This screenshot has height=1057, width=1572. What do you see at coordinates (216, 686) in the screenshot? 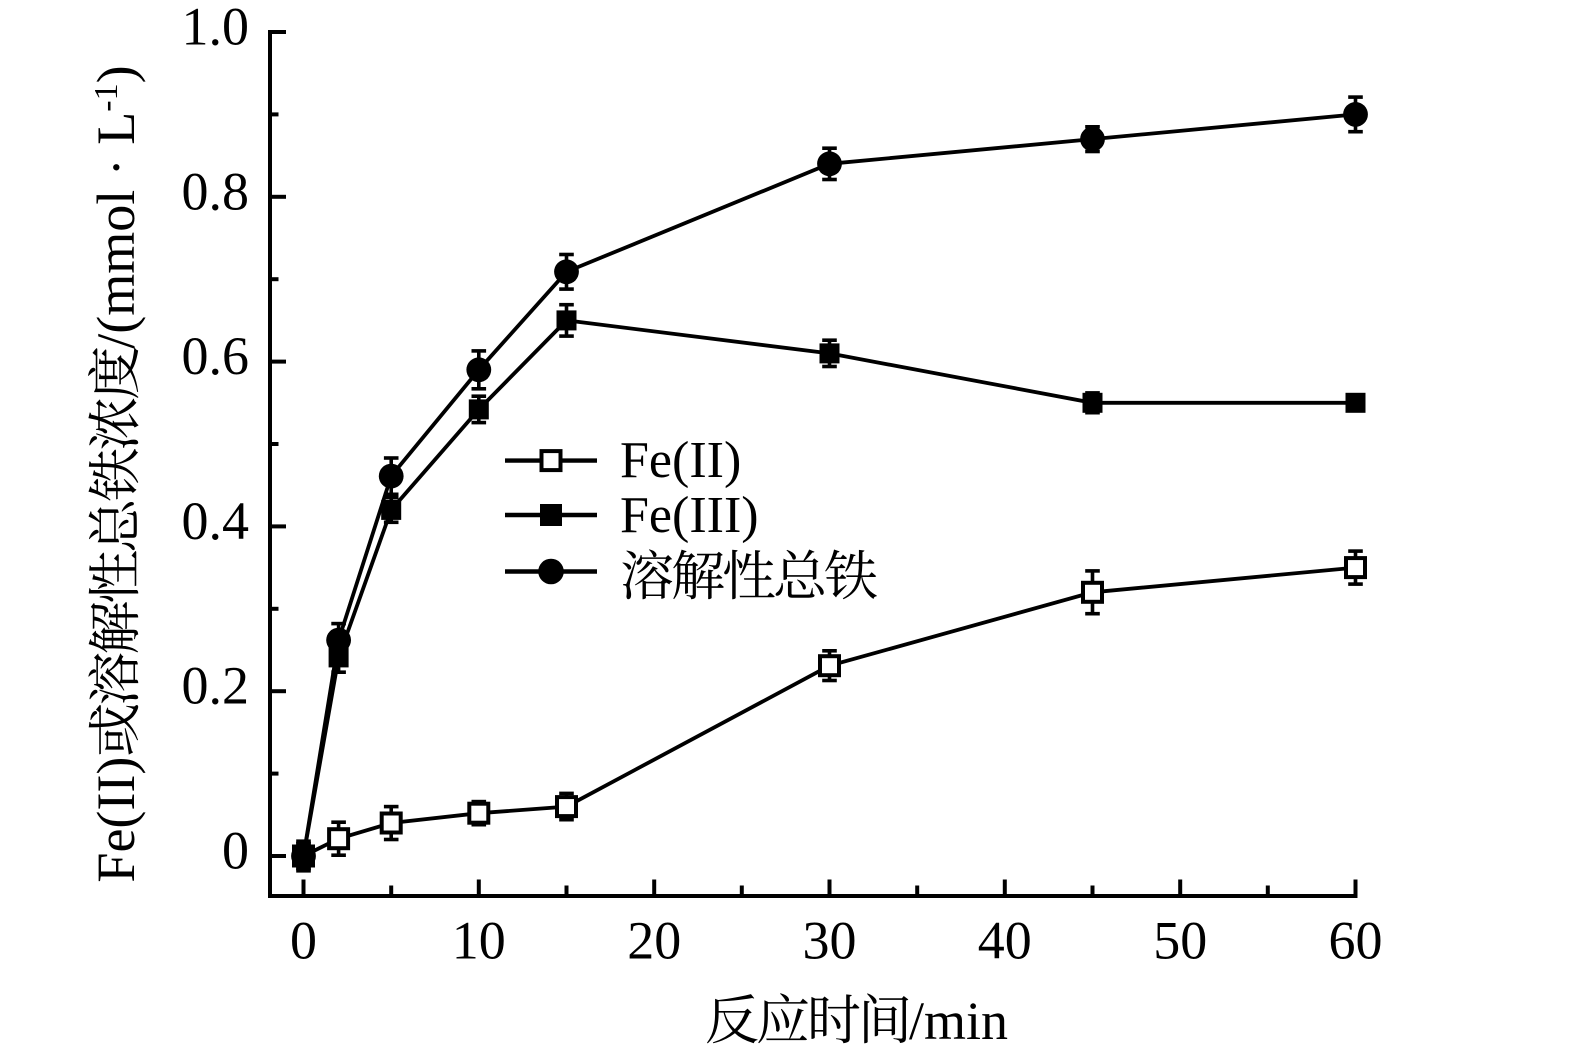
I see `svg-text: 0.2` at bounding box center [216, 686].